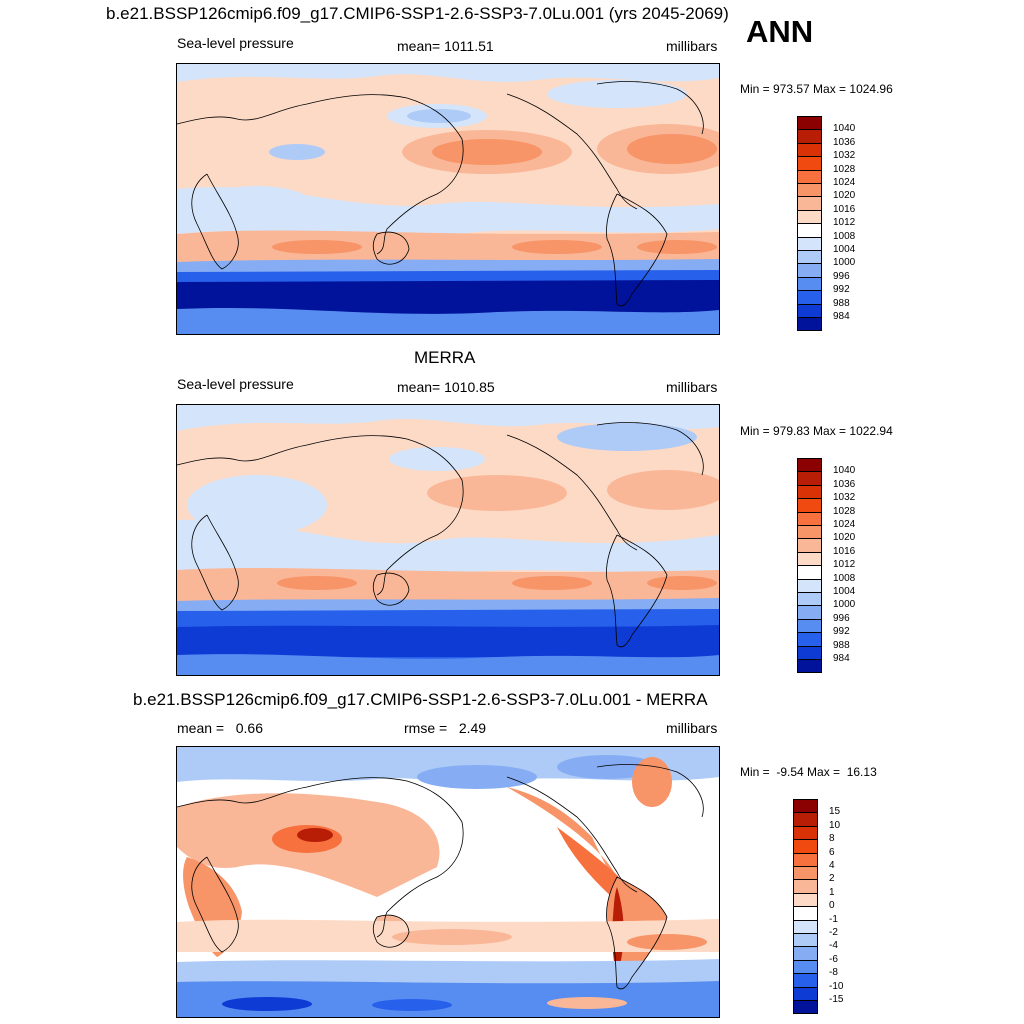 The width and height of the screenshot is (1024, 1024). What do you see at coordinates (832, 839) in the screenshot?
I see `colorbar-label: 8` at bounding box center [832, 839].